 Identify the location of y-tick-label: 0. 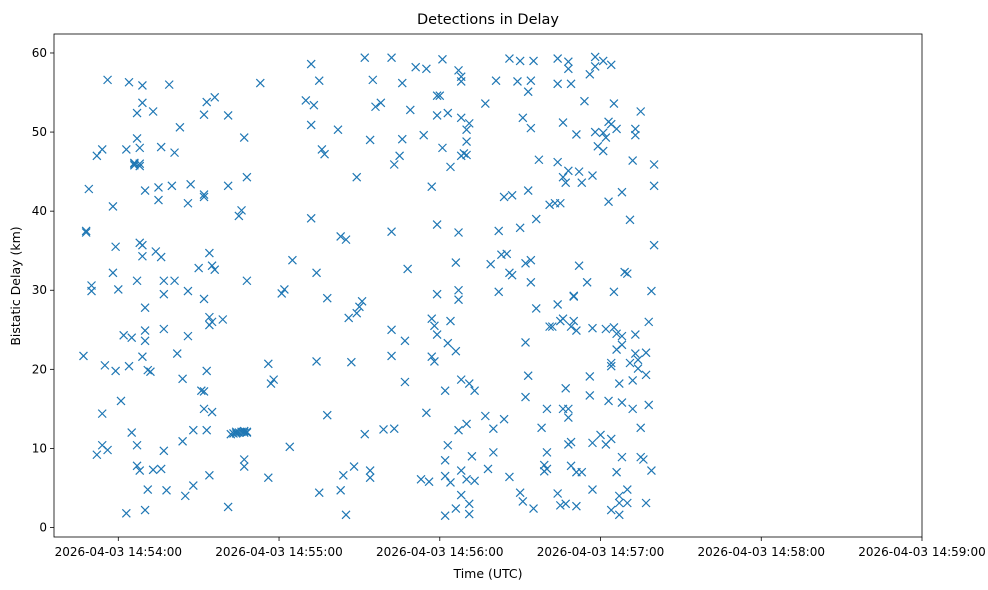
(43, 528).